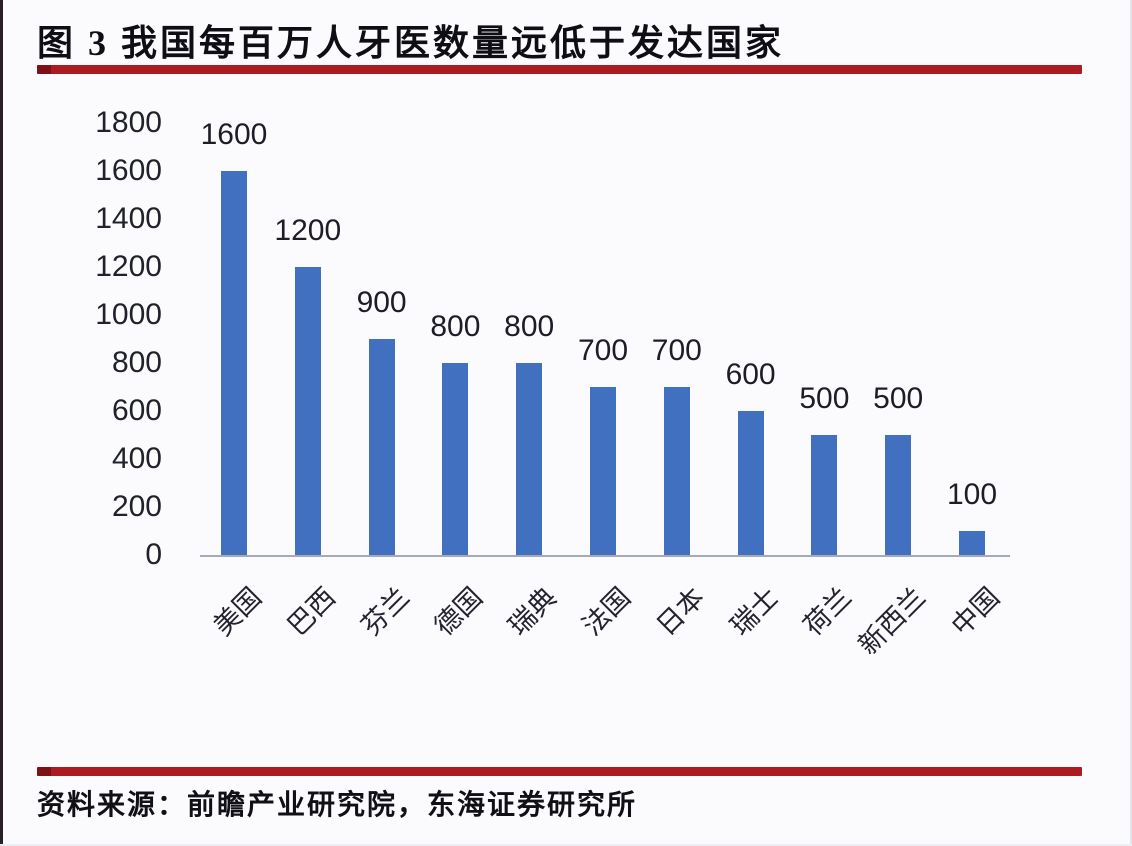  What do you see at coordinates (153, 554) in the screenshot?
I see `y-tick-label: 0` at bounding box center [153, 554].